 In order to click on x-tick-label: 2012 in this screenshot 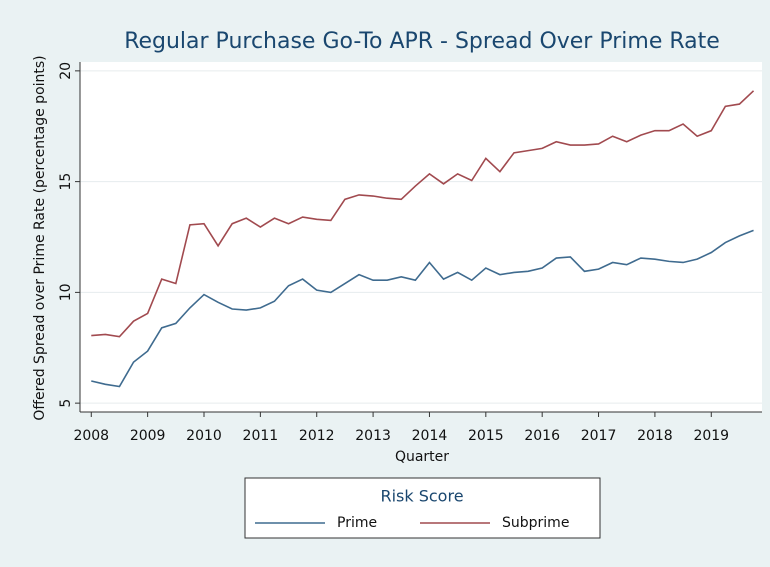, I will do `click(317, 436)`.